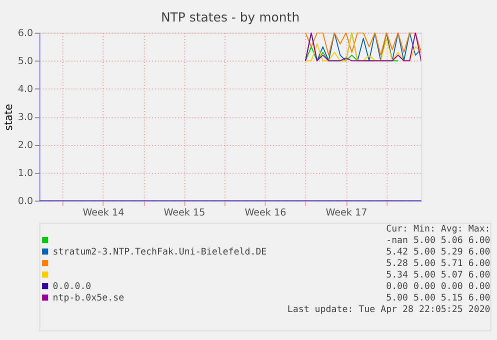 Image resolution: width=497 pixels, height=340 pixels. What do you see at coordinates (159, 252) in the screenshot?
I see `legend-label: stratum2-3.NTP.TechFak.Uni-Bielefeld.DE` at bounding box center [159, 252].